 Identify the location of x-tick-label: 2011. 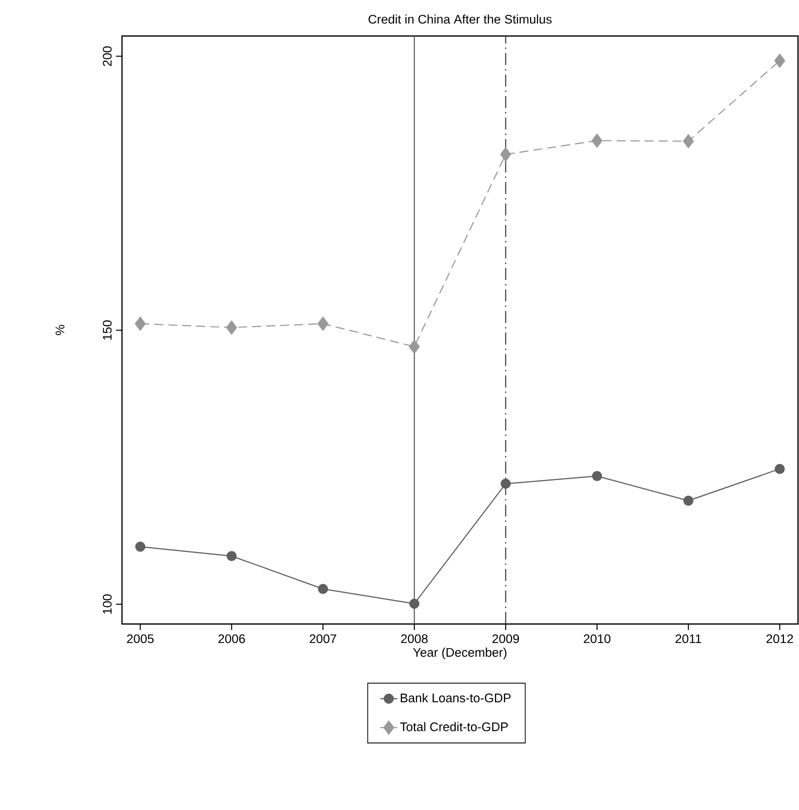
(689, 639).